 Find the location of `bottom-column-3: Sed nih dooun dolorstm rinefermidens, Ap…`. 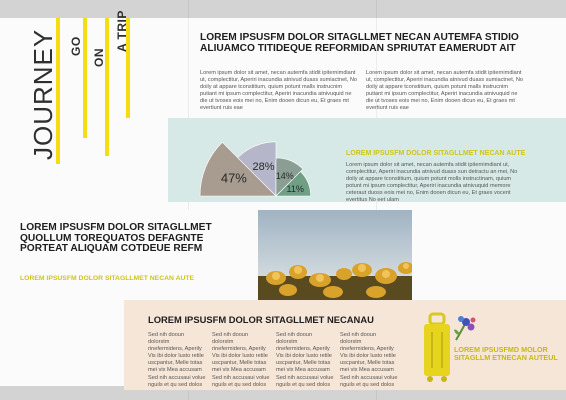

bottom-column-3: Sed nih dooun dolorstm rinefermidens, Ap… is located at coordinates (305, 360).